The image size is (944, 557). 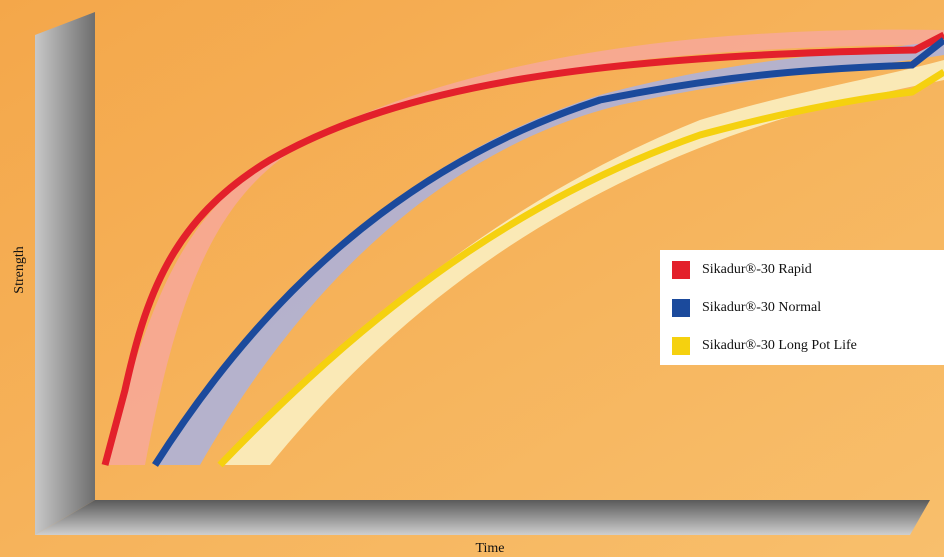 I want to click on x-axis-bar, so click(x=482, y=517).